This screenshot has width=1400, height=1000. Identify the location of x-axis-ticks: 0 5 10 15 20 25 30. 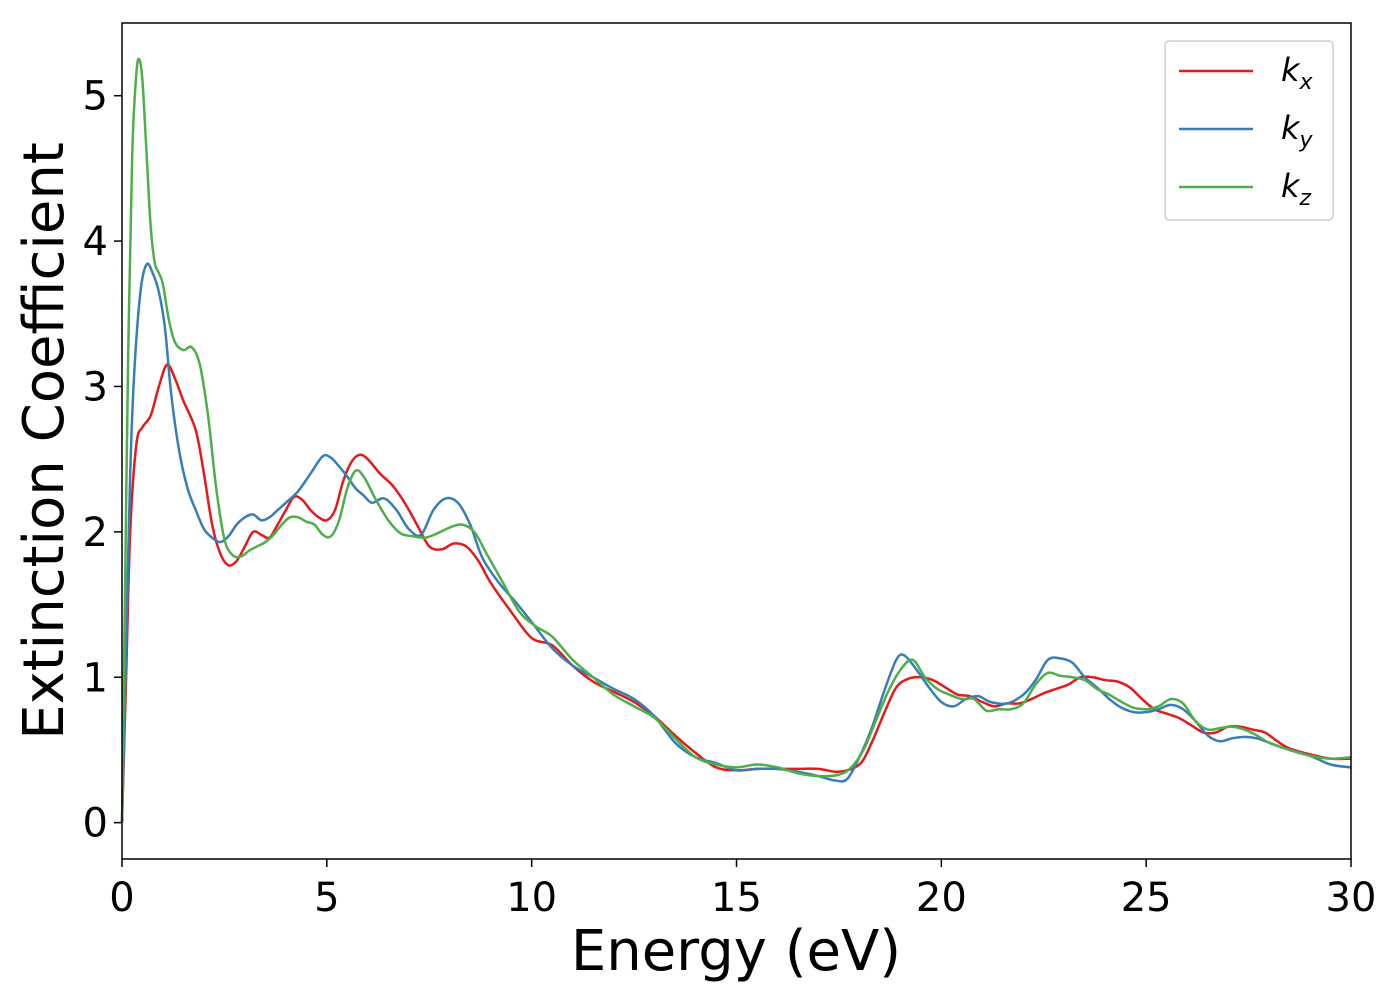
(742, 890).